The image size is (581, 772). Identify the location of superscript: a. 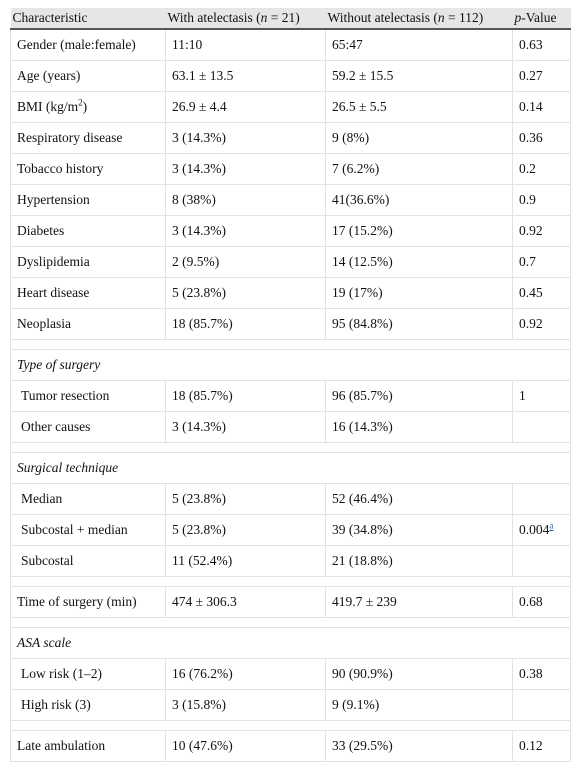
(551, 526).